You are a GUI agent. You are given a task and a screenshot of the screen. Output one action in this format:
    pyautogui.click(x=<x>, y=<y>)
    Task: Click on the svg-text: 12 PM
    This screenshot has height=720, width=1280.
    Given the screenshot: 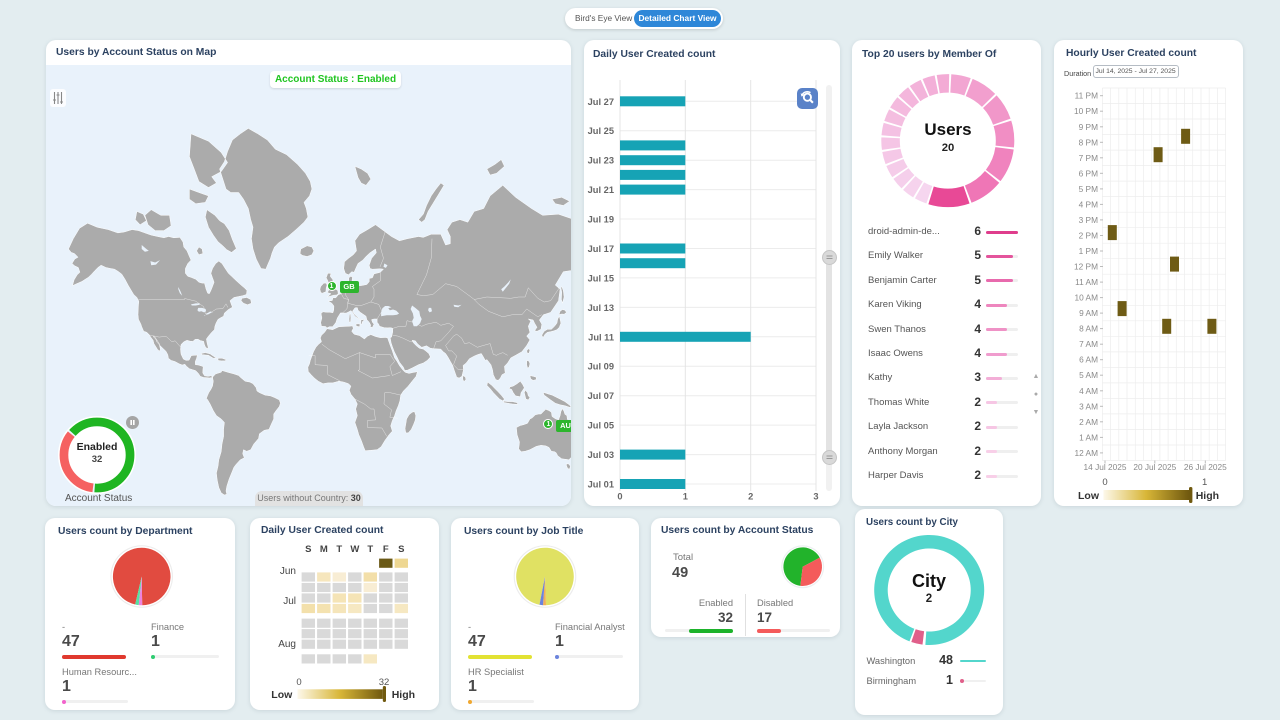 What is the action you would take?
    pyautogui.click(x=1086, y=267)
    